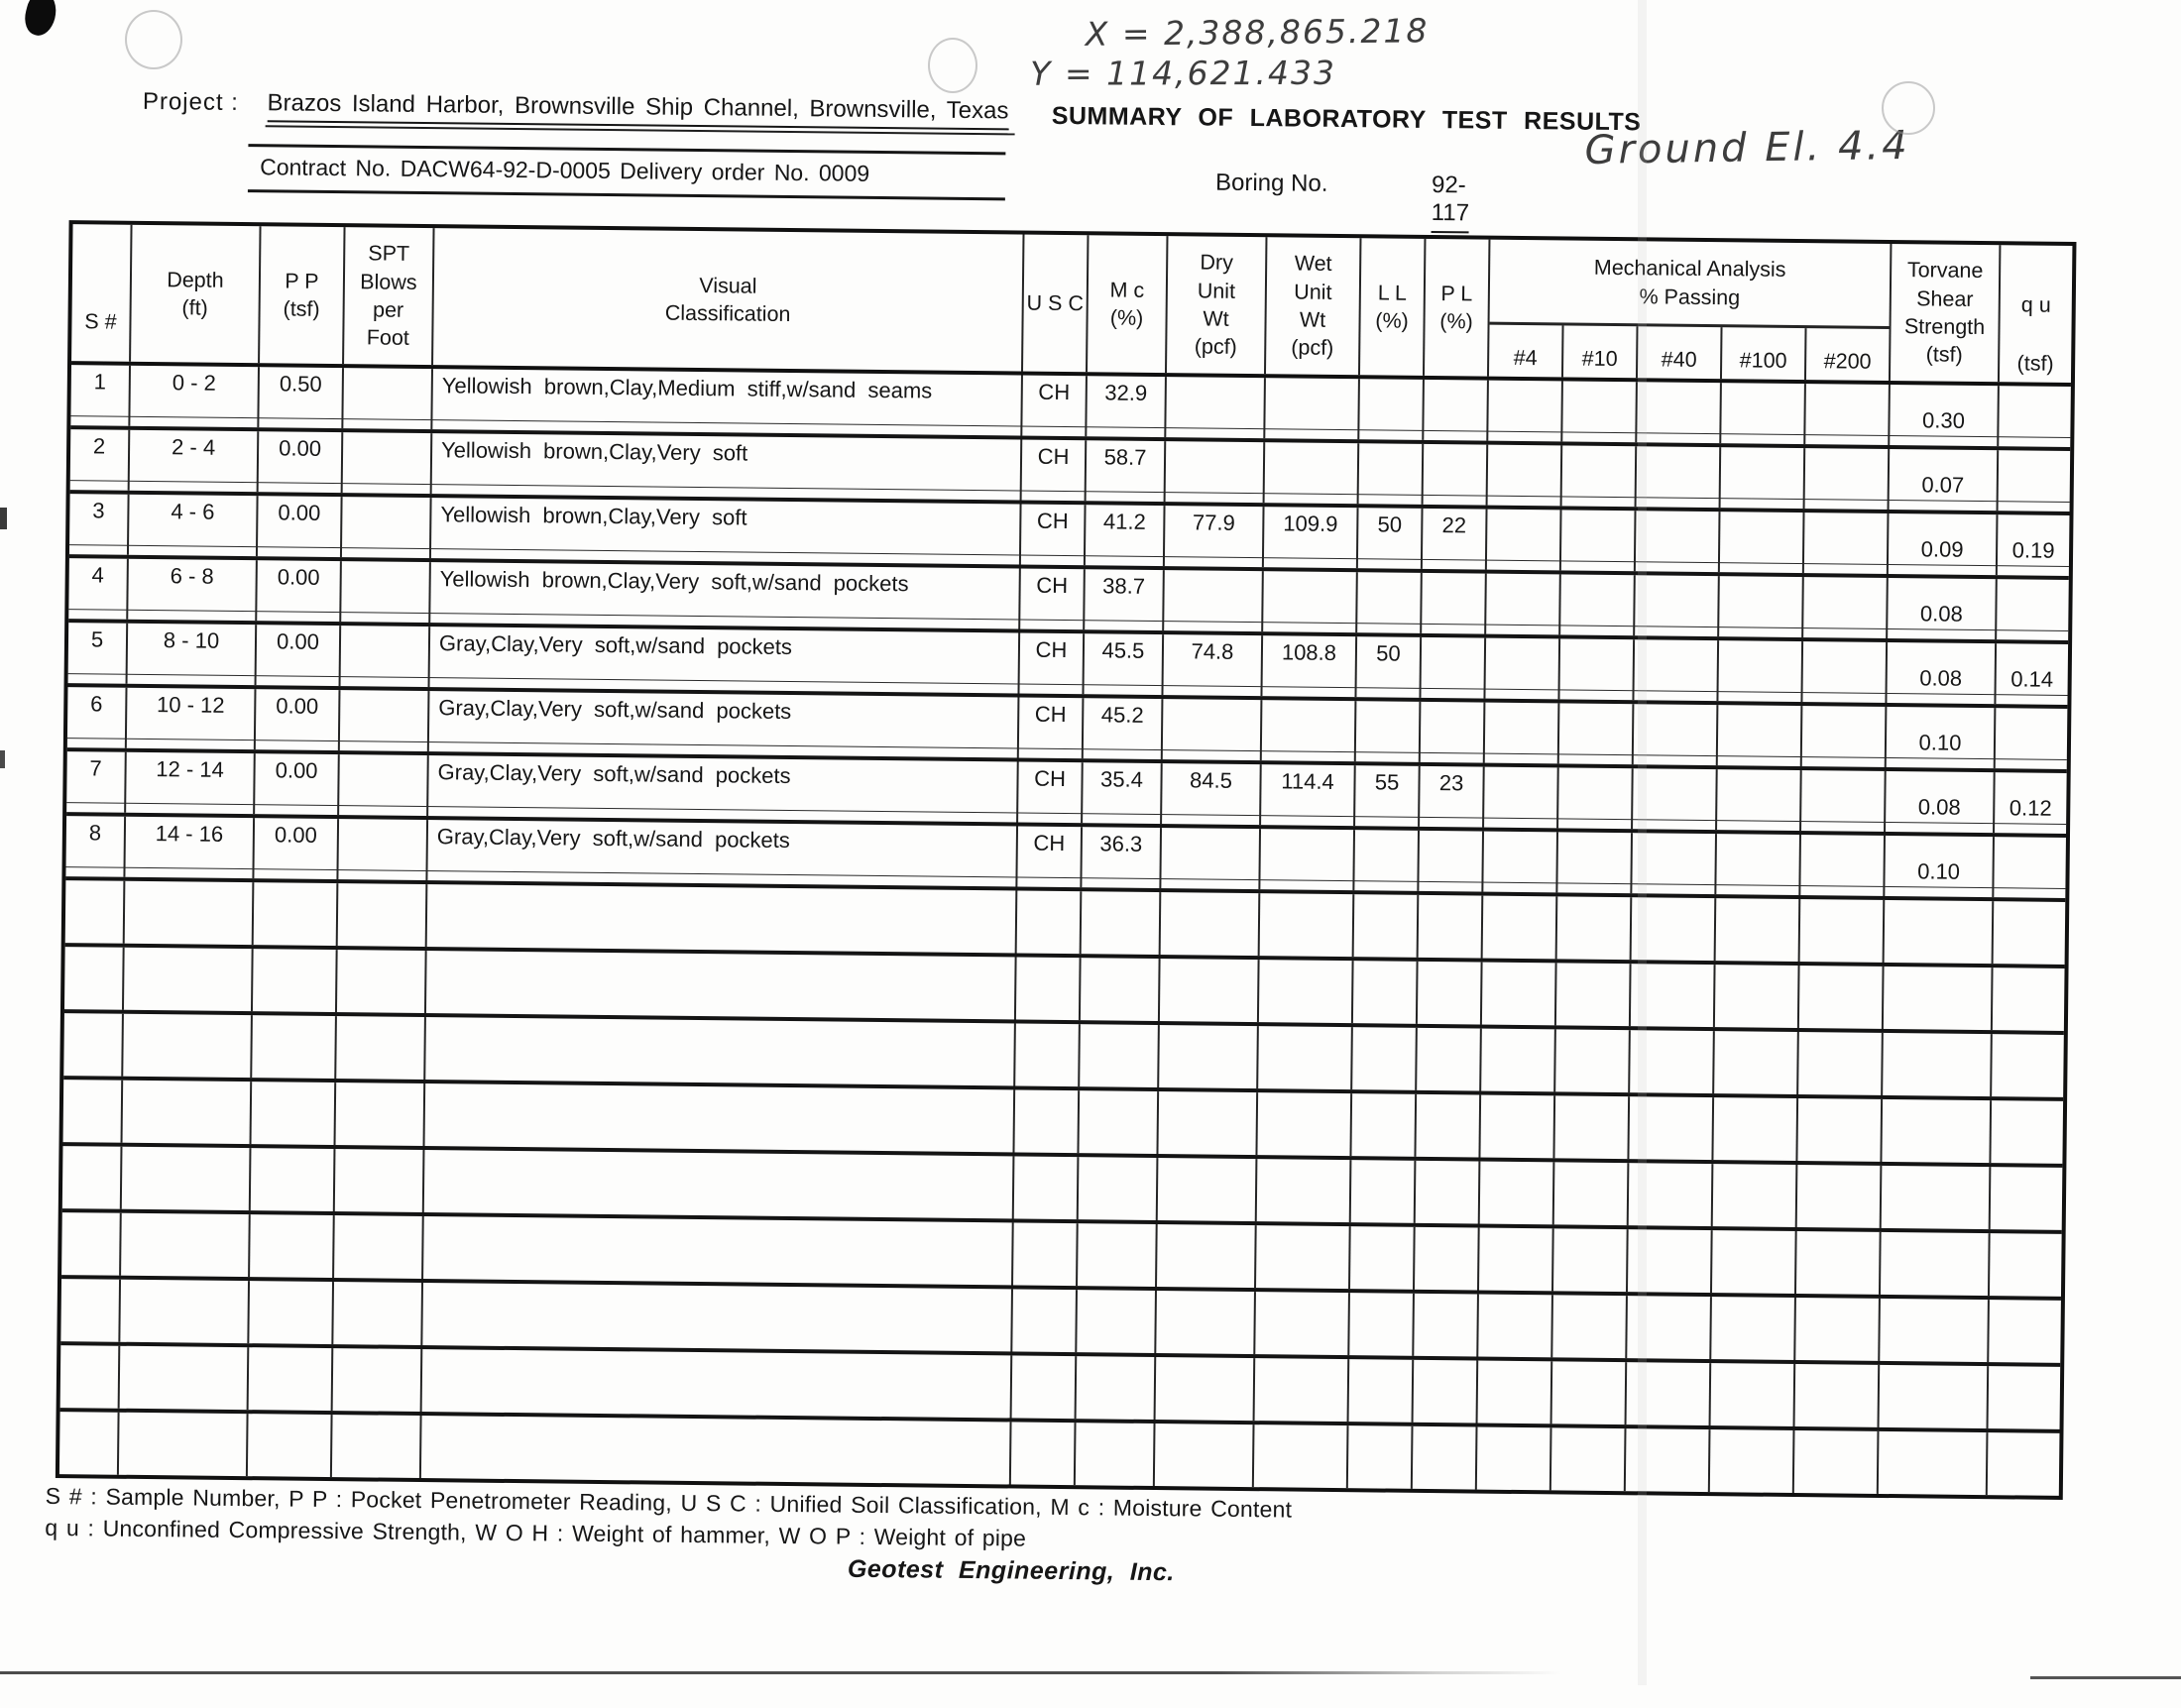 Image resolution: width=2181 pixels, height=1708 pixels. I want to click on cell-s: 3, so click(99, 524).